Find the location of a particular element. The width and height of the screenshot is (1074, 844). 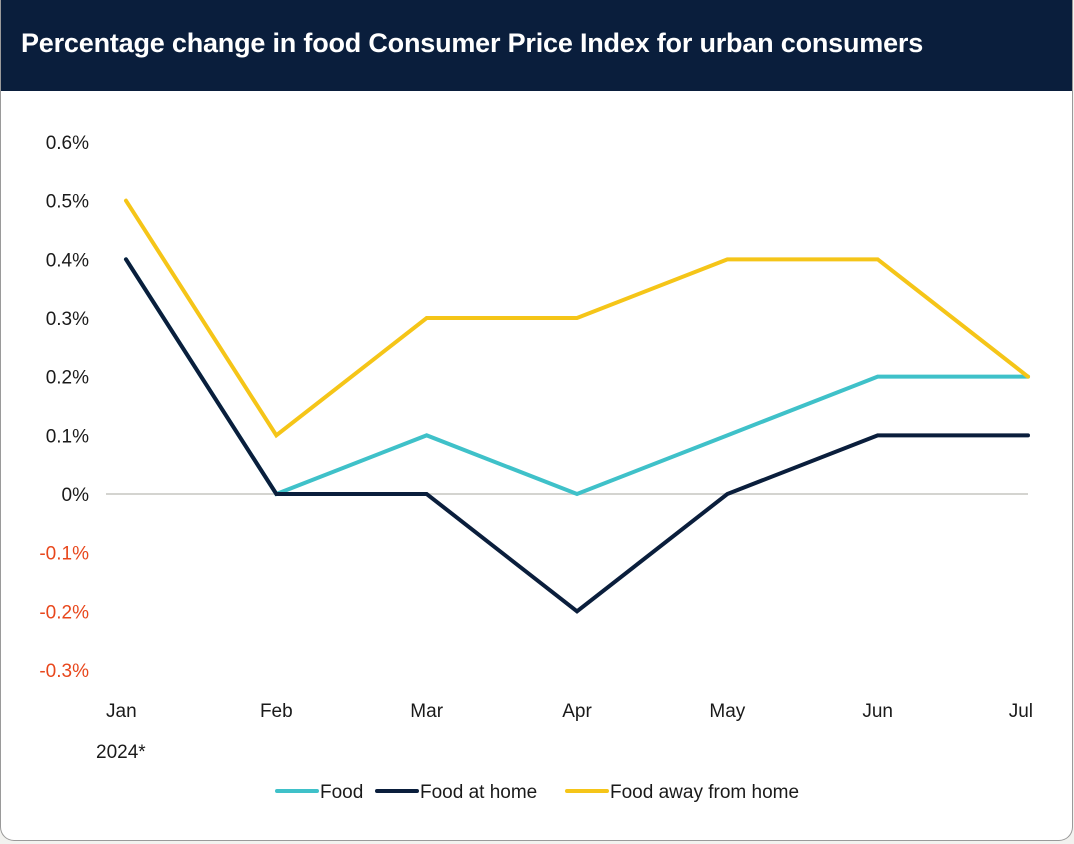

y-tick-label: 0.5% is located at coordinates (67, 202).